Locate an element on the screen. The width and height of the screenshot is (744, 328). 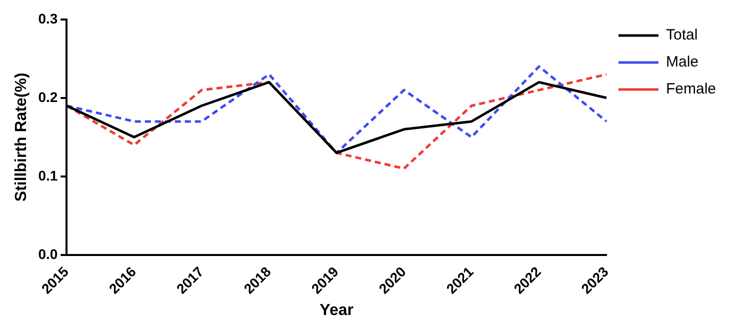
y-tick-label: 0.1 is located at coordinates (48, 175).